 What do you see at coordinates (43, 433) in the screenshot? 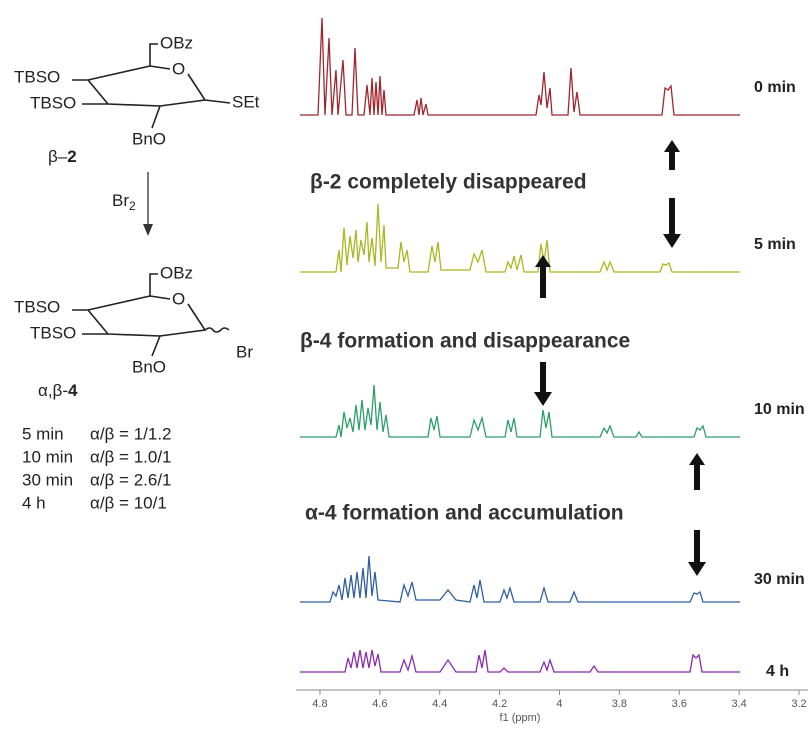
I see `ratio-time: 5 min` at bounding box center [43, 433].